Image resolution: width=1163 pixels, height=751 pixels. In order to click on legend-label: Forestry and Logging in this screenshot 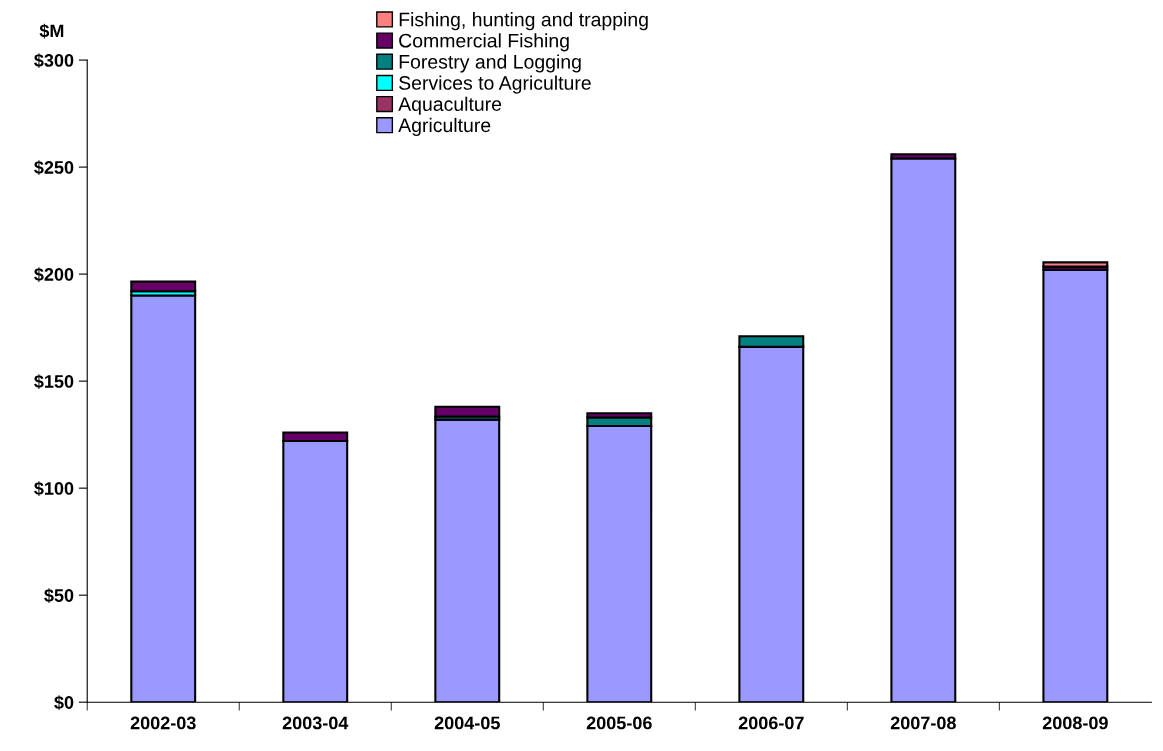, I will do `click(490, 63)`.